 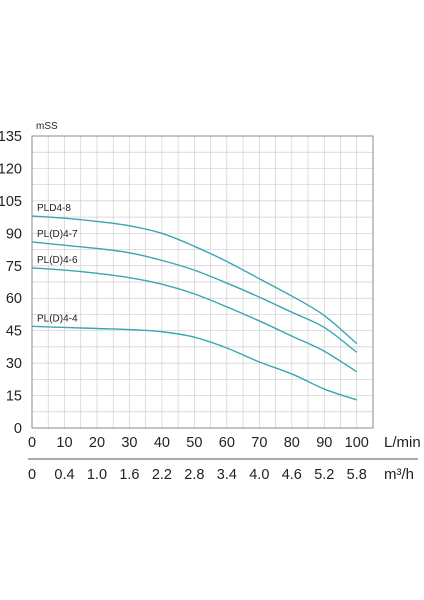 What do you see at coordinates (129, 475) in the screenshot?
I see `x2-tick-label: 1.6` at bounding box center [129, 475].